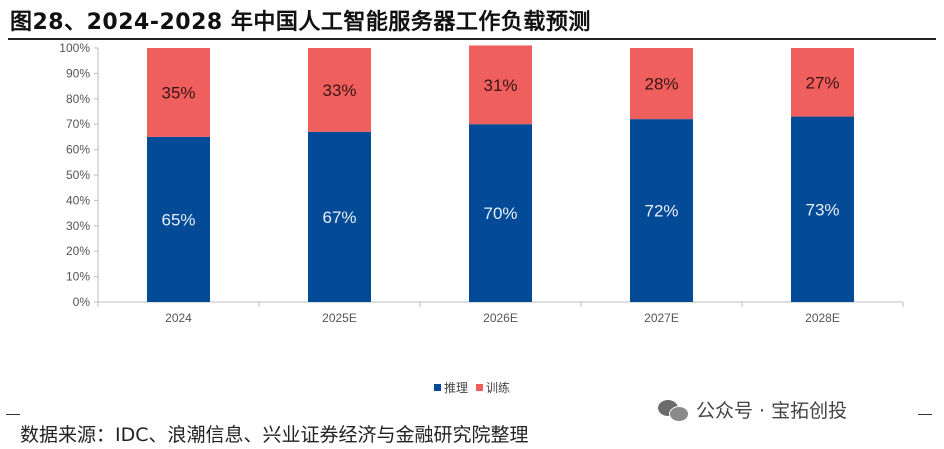 The image size is (944, 449). Describe the element at coordinates (472, 39) in the screenshot. I see `title-divider` at that location.